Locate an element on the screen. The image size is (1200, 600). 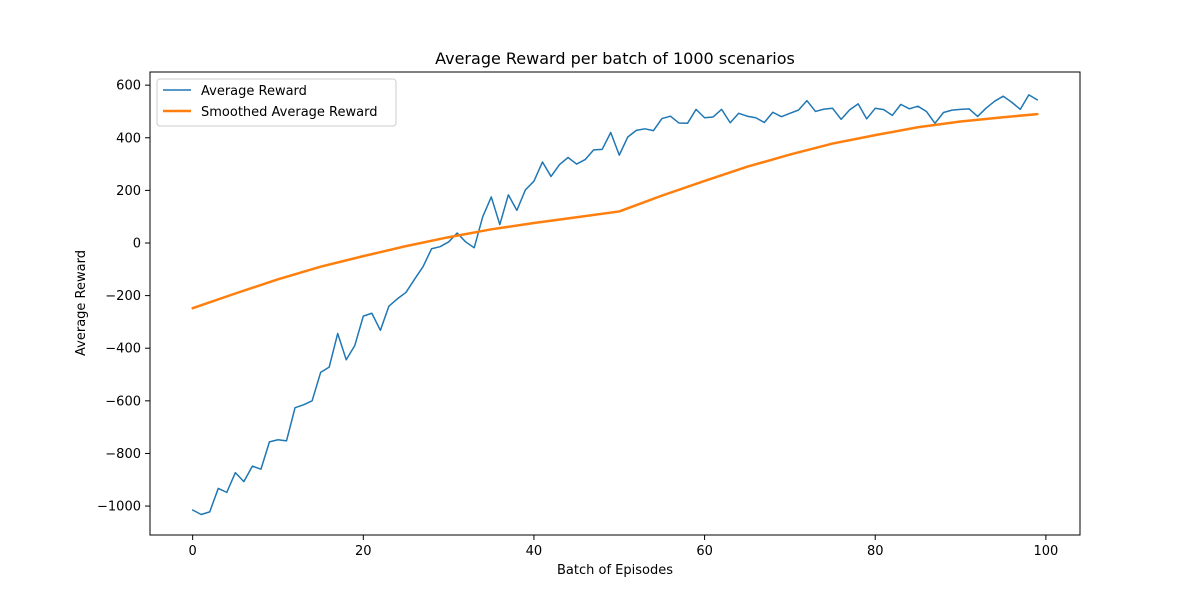
x-tick-label: 20 is located at coordinates (363, 551).